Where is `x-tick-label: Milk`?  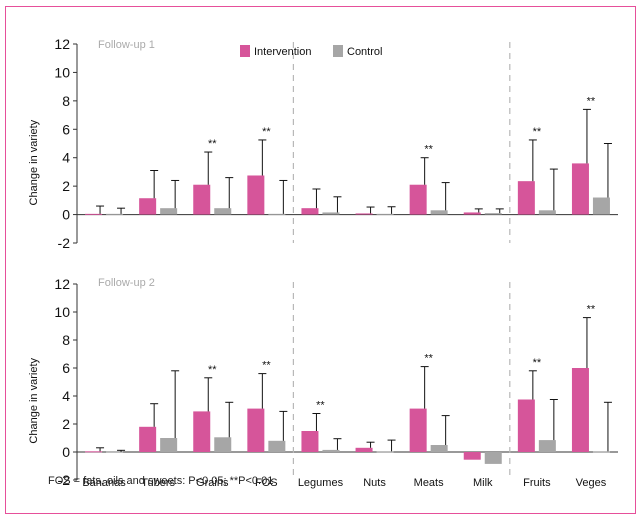 x-tick-label: Milk is located at coordinates (483, 483).